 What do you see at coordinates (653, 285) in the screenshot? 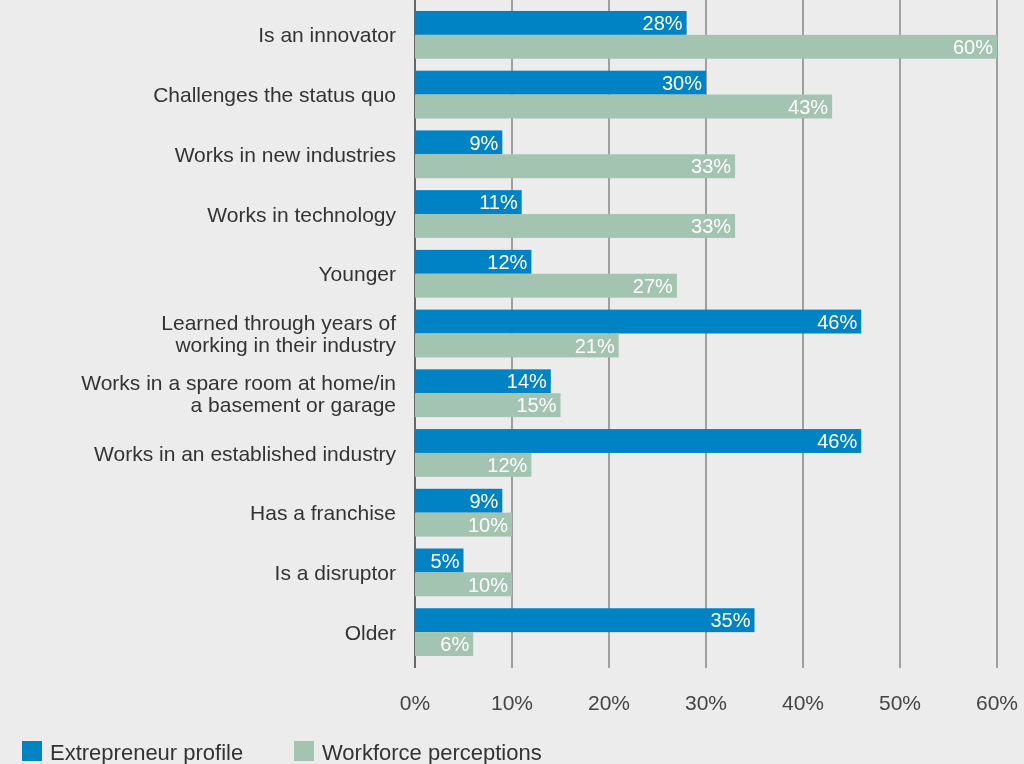
I see `data-label: 27%` at bounding box center [653, 285].